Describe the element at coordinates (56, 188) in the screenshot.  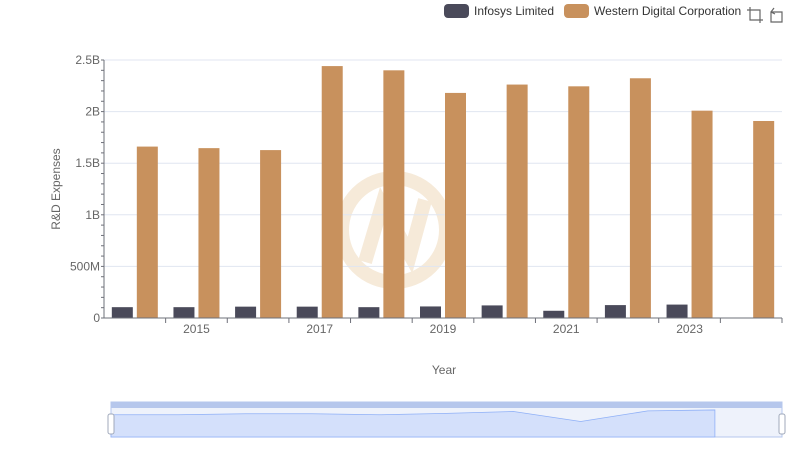
I see `y-axis-title: R&D Expenses` at that location.